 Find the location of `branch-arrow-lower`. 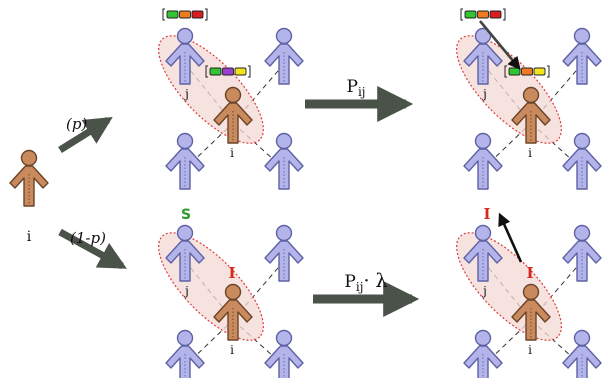

branch-arrow-lower is located at coordinates (92, 249).